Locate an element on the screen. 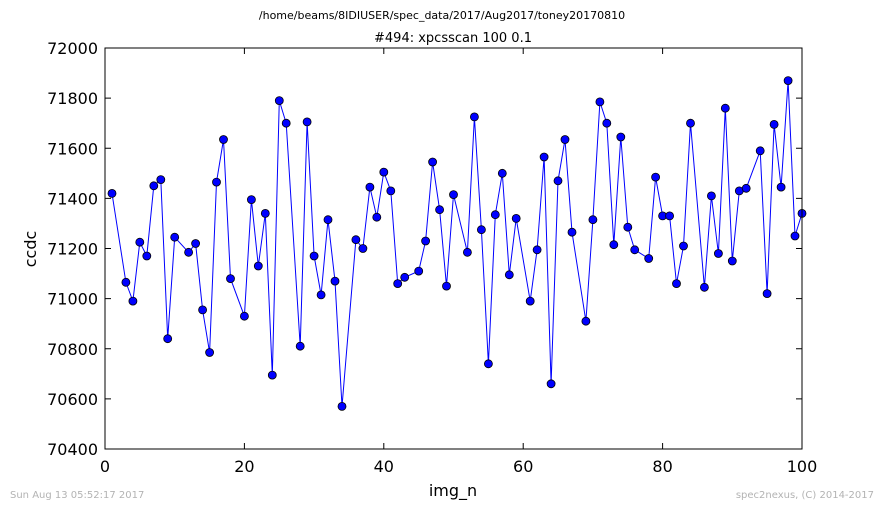  x-tick-label: 20 is located at coordinates (244, 466).